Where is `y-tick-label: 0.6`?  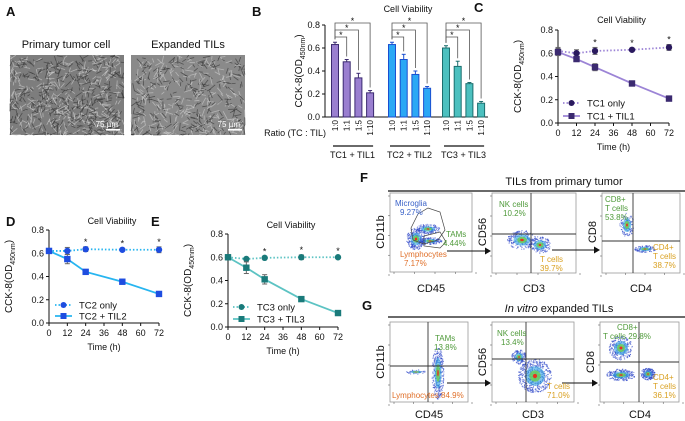 y-tick-label: 0.6 is located at coordinates (216, 257).